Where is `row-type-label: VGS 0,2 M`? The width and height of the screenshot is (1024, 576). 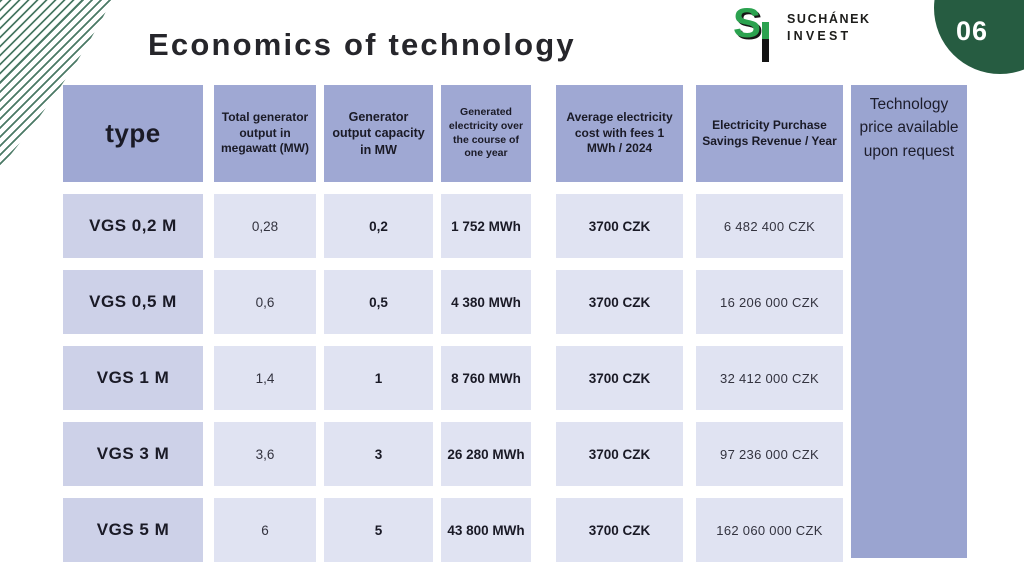
row-type-label: VGS 0,2 M is located at coordinates (133, 226).